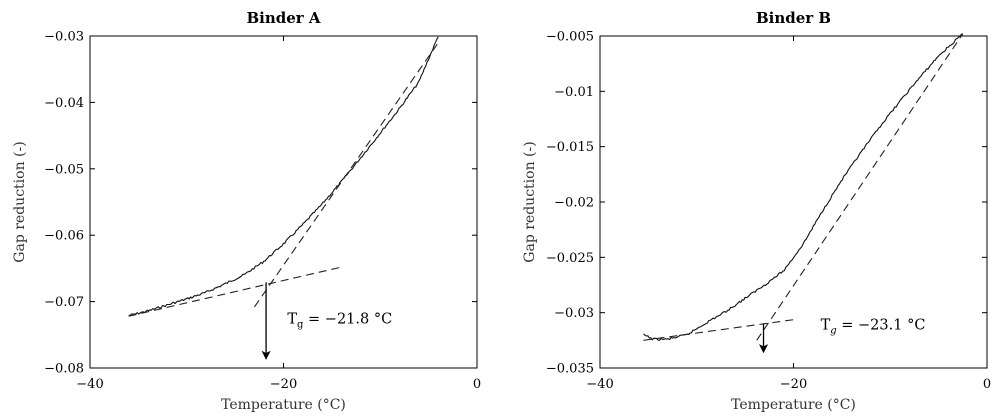 This screenshot has width=1001, height=419. Describe the element at coordinates (570, 369) in the screenshot. I see `y-tick-label: −0.035` at that location.